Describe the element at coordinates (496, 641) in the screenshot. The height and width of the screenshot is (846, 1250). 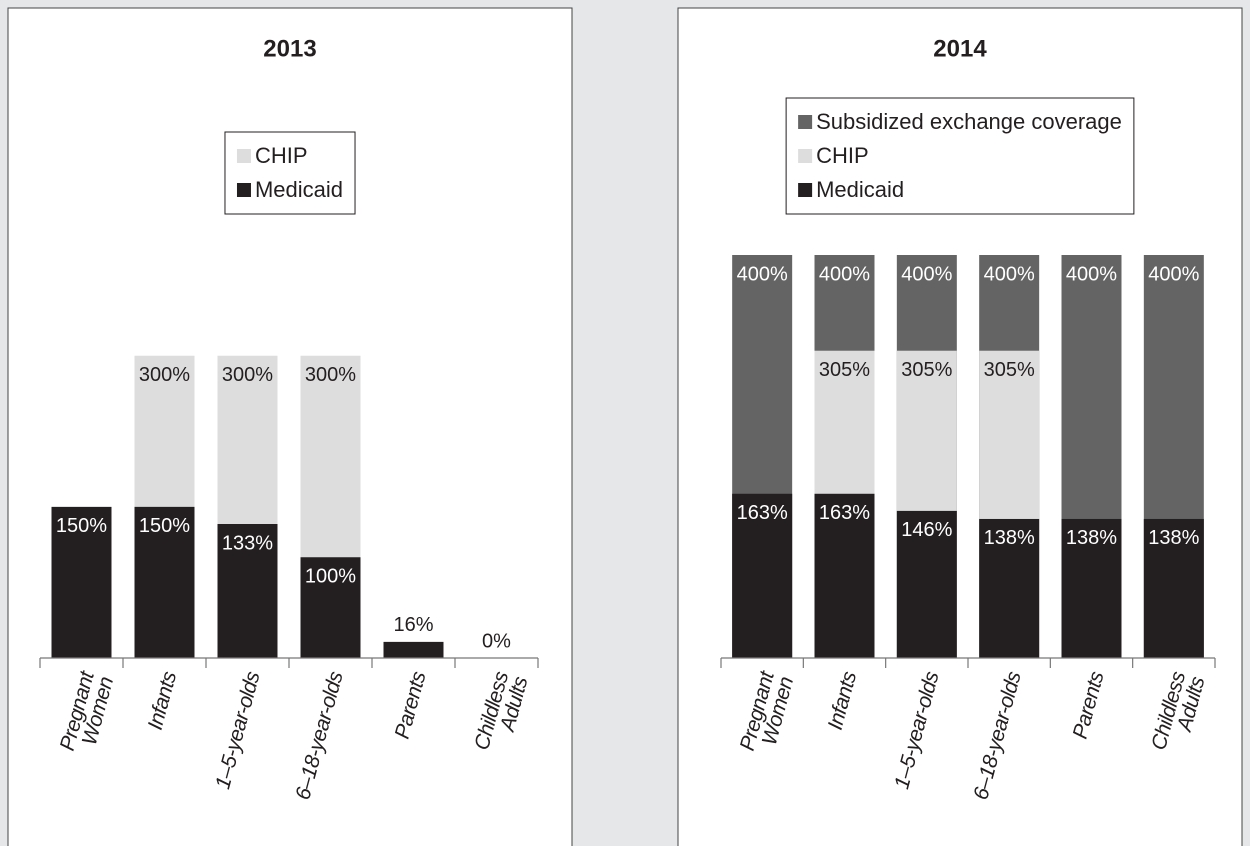
I see `data-label: 0%` at that location.